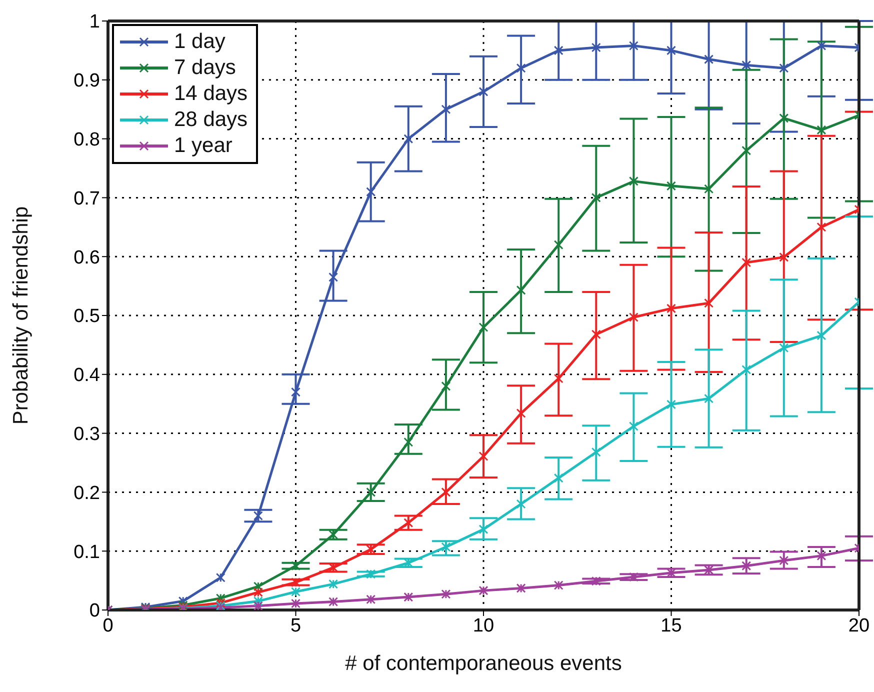 The image size is (874, 692). I want to click on y-tick-label: 0.8, so click(87, 140).